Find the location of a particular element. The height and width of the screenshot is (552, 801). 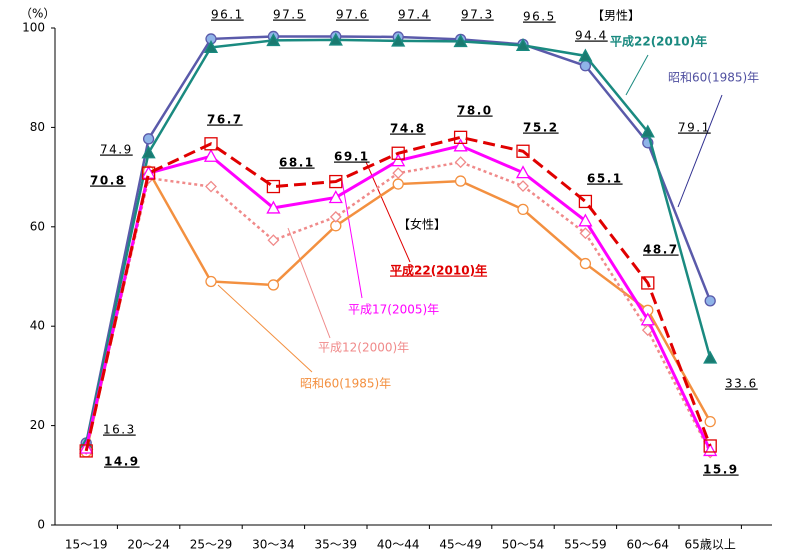

data-label: 97.5 is located at coordinates (289, 15).